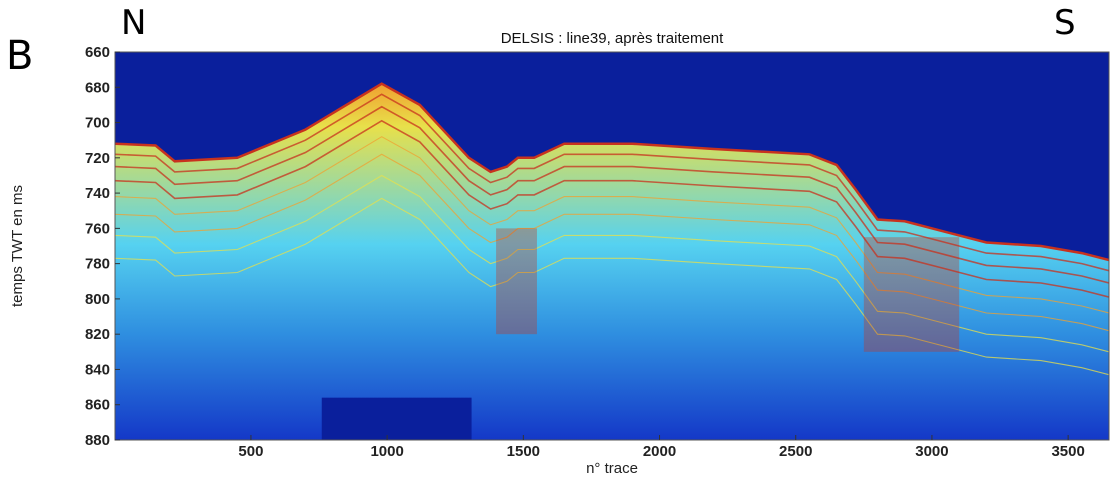 Image resolution: width=1112 pixels, height=479 pixels. What do you see at coordinates (134, 23) in the screenshot?
I see `north-label: N` at bounding box center [134, 23].